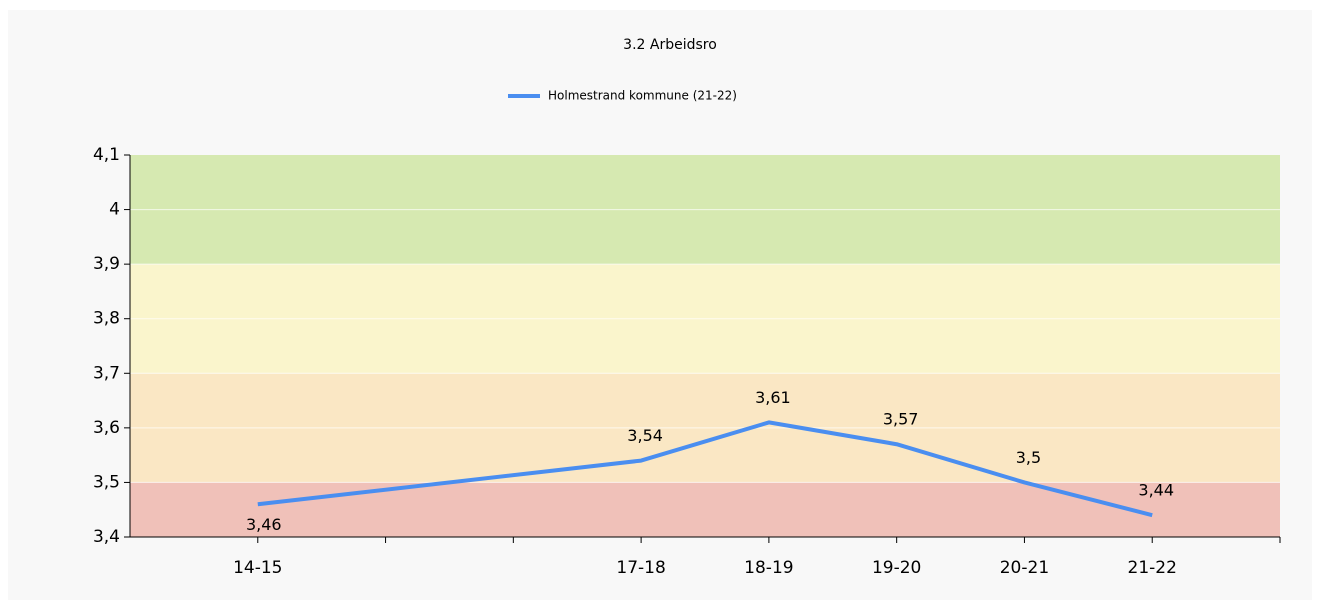 The image size is (1319, 603). I want to click on band, so click(705, 509).